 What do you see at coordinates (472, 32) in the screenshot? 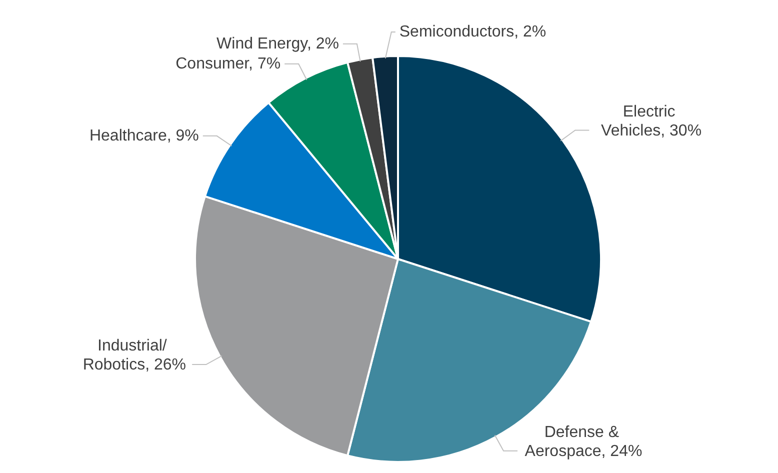
I see `slice-label: Semiconductors, 2%` at bounding box center [472, 32].